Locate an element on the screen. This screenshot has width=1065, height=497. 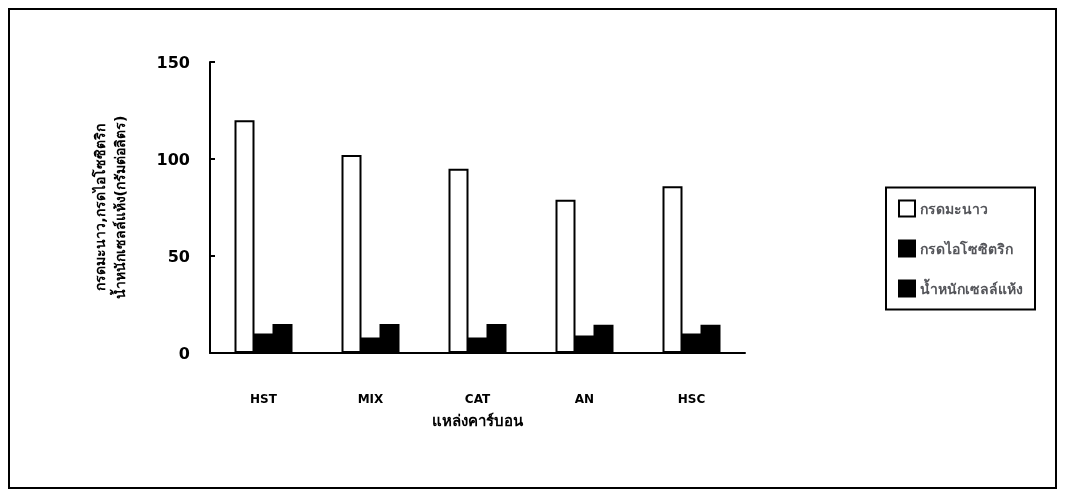
y-axis-title: กรดมะนาว,กรดไอโซซิตริก น้ำหนักเซลล์แห้ง(กรัมต่อลิตร) is located at coordinates (109, 207).